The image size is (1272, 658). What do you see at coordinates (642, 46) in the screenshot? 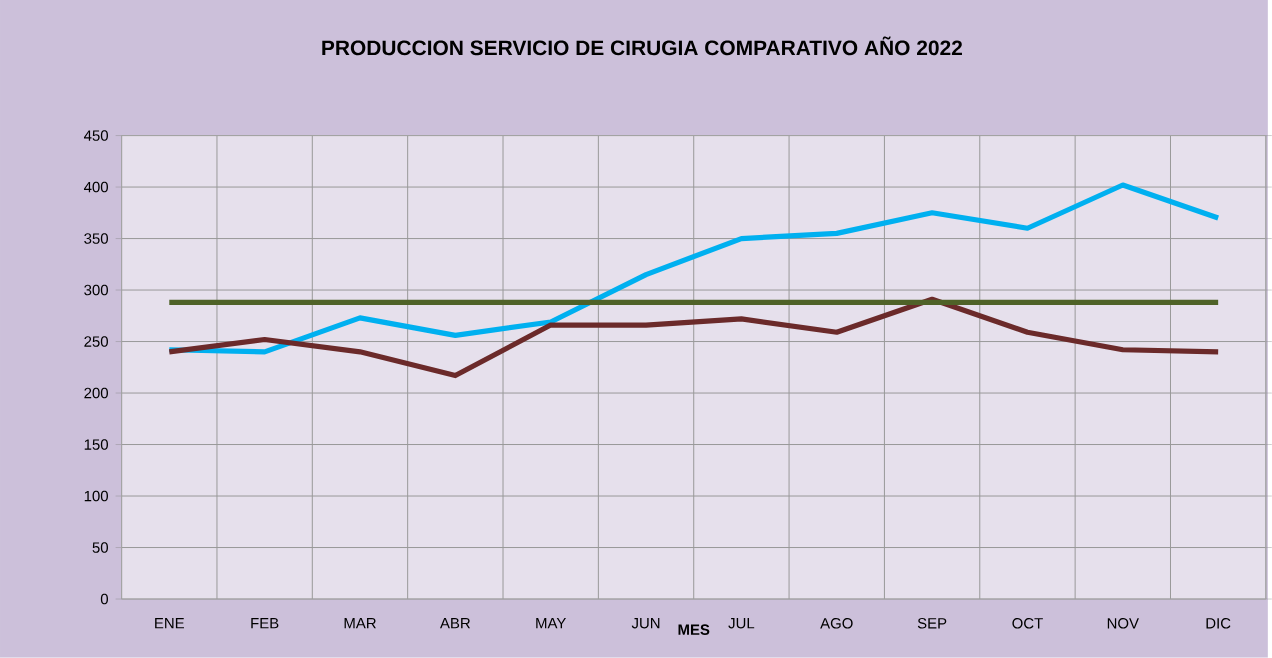
I see `chart-title: PRODUCCION SERVICIO DE CIRUGIA COMPARATIVO AÑO 2022` at bounding box center [642, 46].